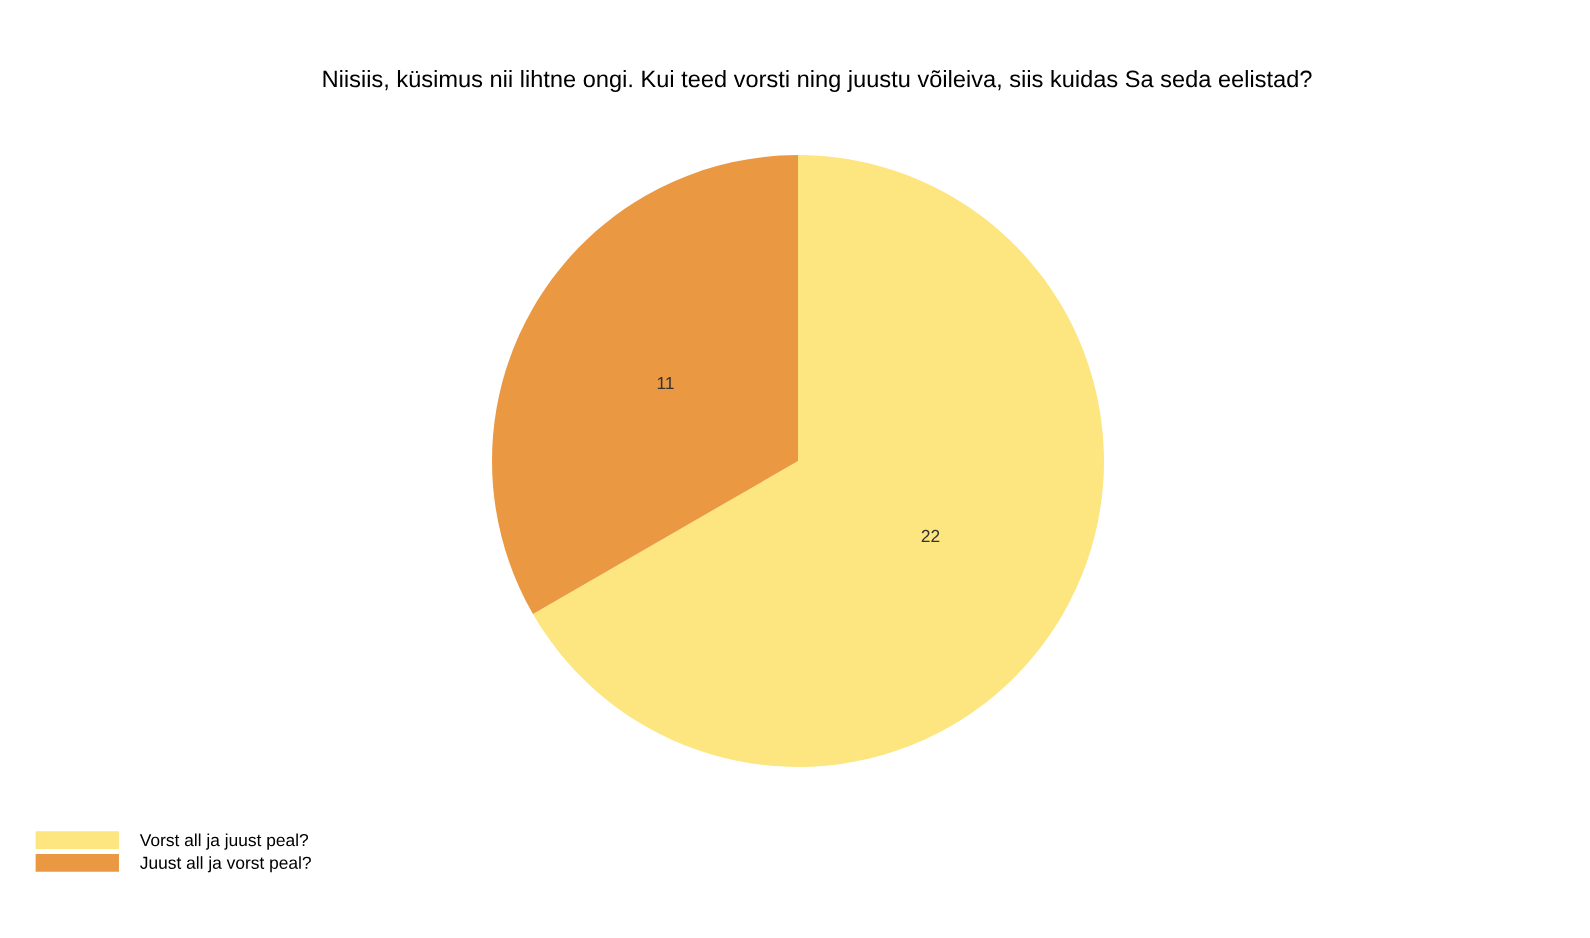 This screenshot has width=1590, height=938. What do you see at coordinates (930, 535) in the screenshot?
I see `data-label: 22` at bounding box center [930, 535].